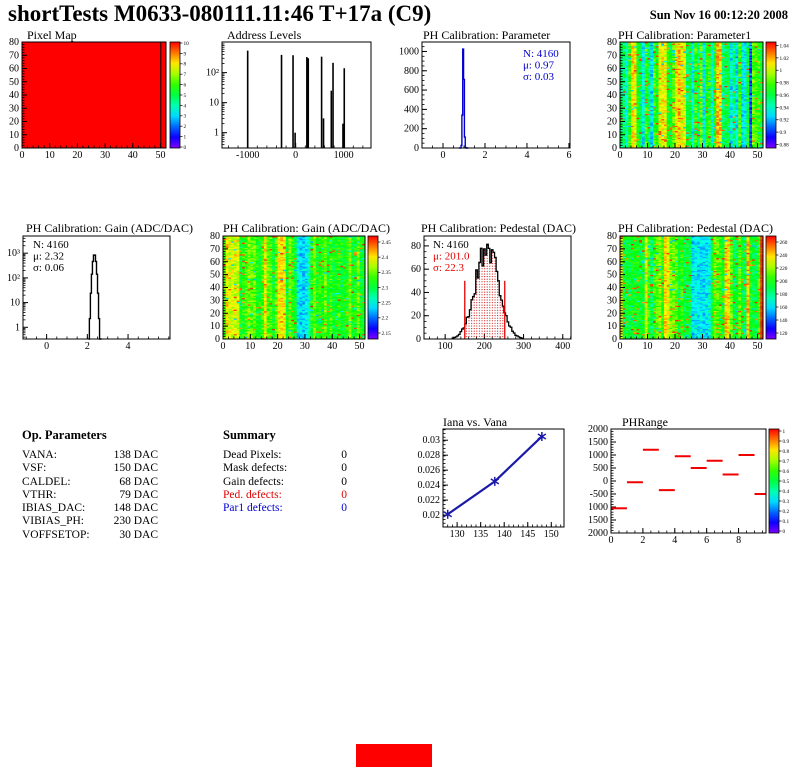 This screenshot has height=772, width=796. What do you see at coordinates (429, 485) in the screenshot?
I see `svg-text: 0.024` at bounding box center [429, 485].